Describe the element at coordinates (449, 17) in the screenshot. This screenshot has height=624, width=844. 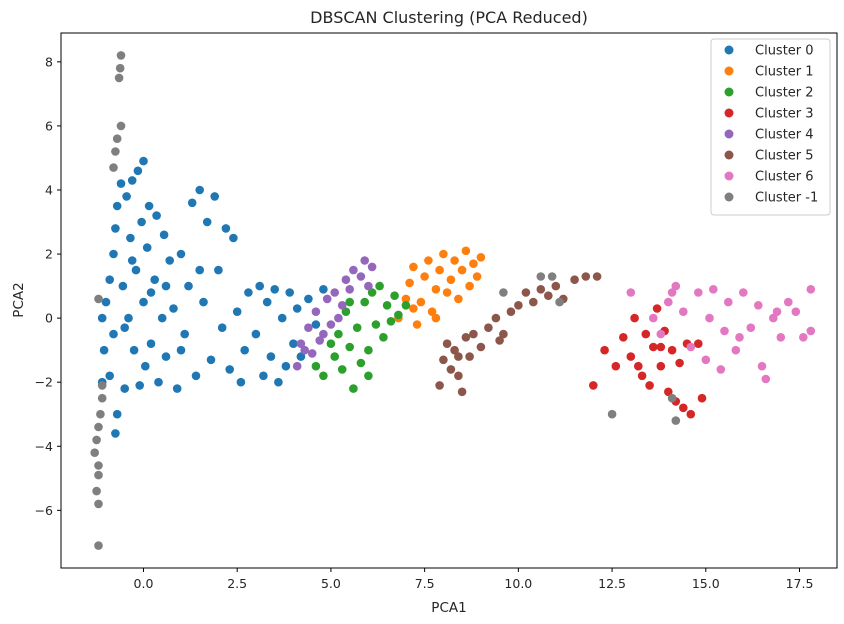
I see `chart-title: DBSCAN Clustering (PCA Reduced)` at that location.